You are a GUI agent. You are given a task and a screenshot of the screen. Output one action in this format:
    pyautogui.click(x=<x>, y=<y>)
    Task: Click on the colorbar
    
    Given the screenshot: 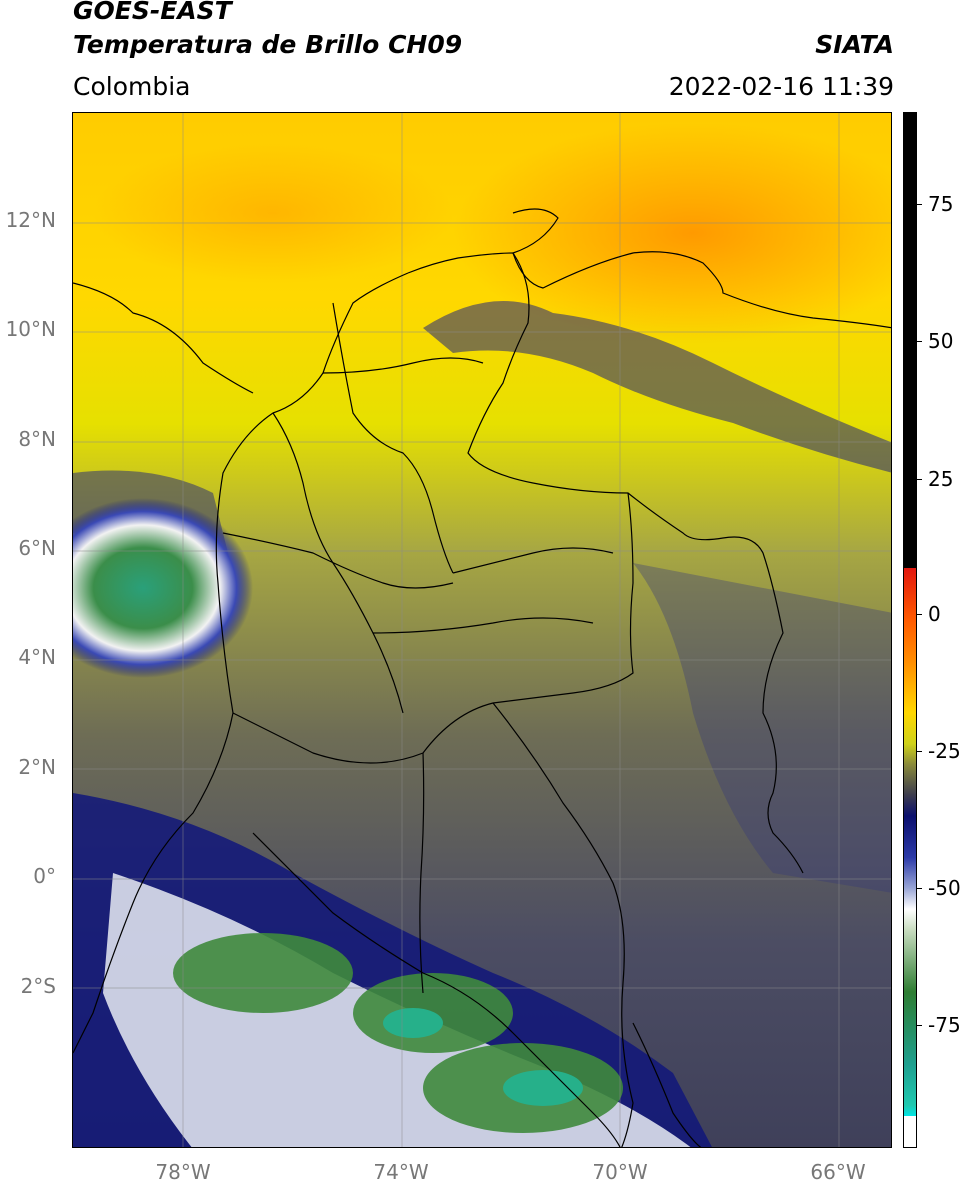 What is the action you would take?
    pyautogui.click(x=910, y=630)
    